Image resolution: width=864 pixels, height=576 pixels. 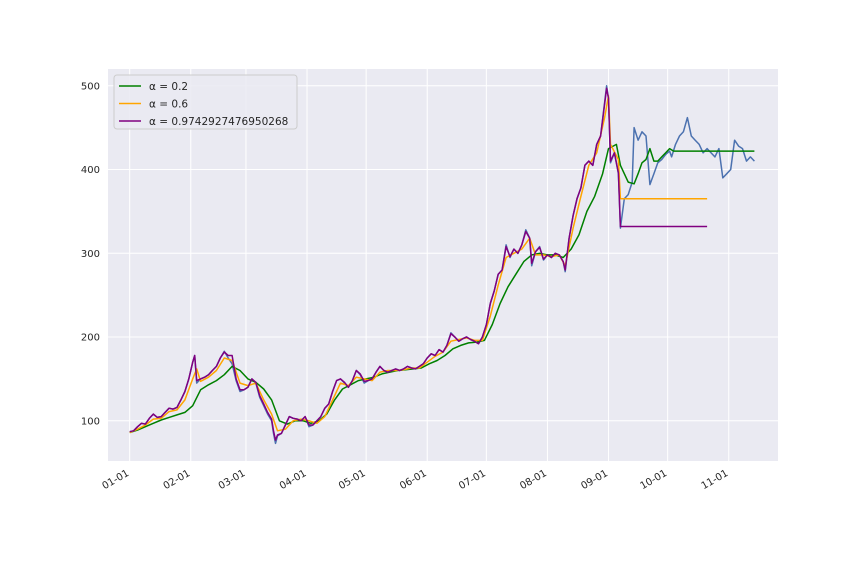 I want to click on x-tick-label: 01-01, so click(x=116, y=480).